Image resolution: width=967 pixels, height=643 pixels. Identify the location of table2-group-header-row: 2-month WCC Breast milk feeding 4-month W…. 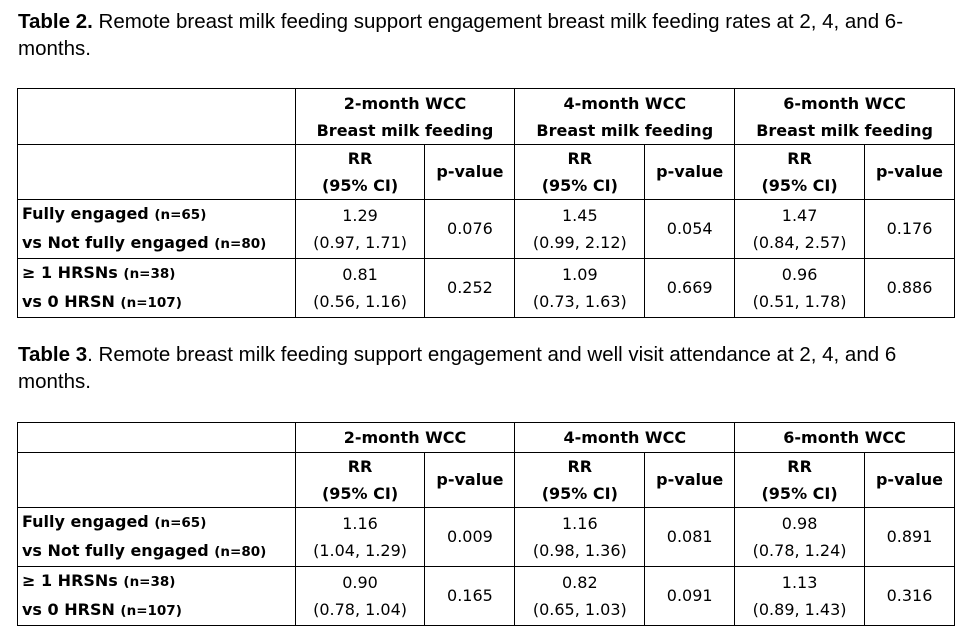
(486, 116).